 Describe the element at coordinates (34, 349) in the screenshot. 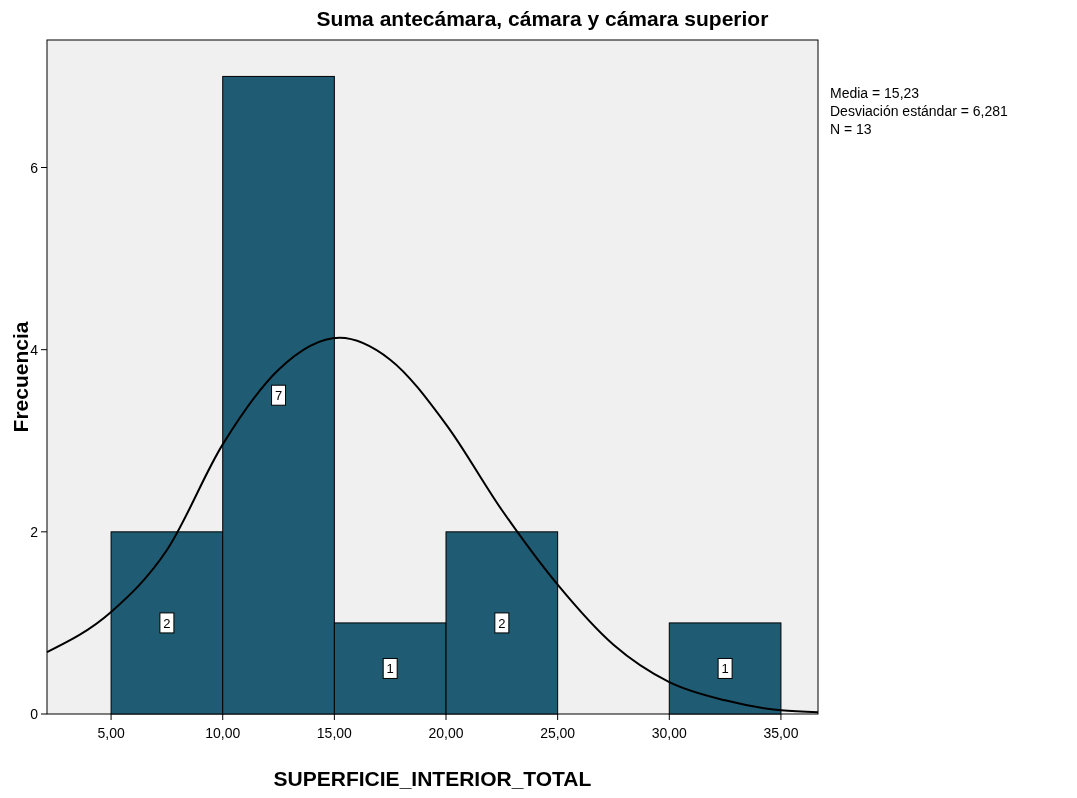

I see `y-tick-label: 4` at that location.